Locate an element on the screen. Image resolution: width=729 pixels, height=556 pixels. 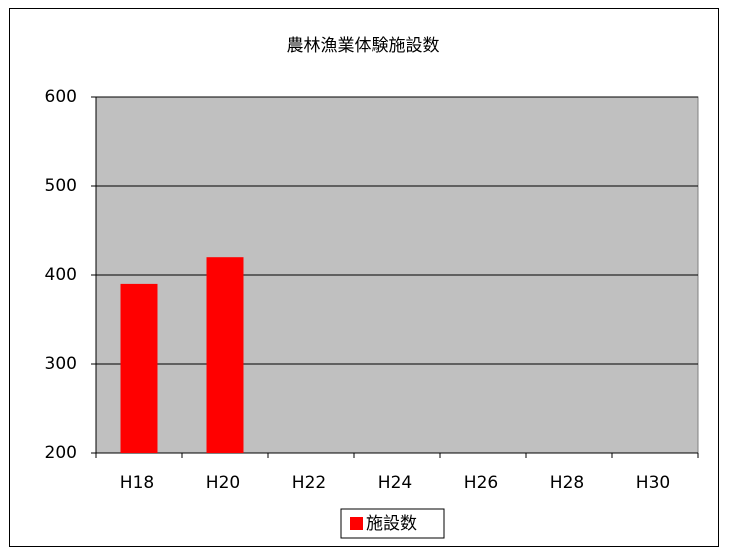
chart-title: 農林漁業体験施設数 is located at coordinates (363, 46).